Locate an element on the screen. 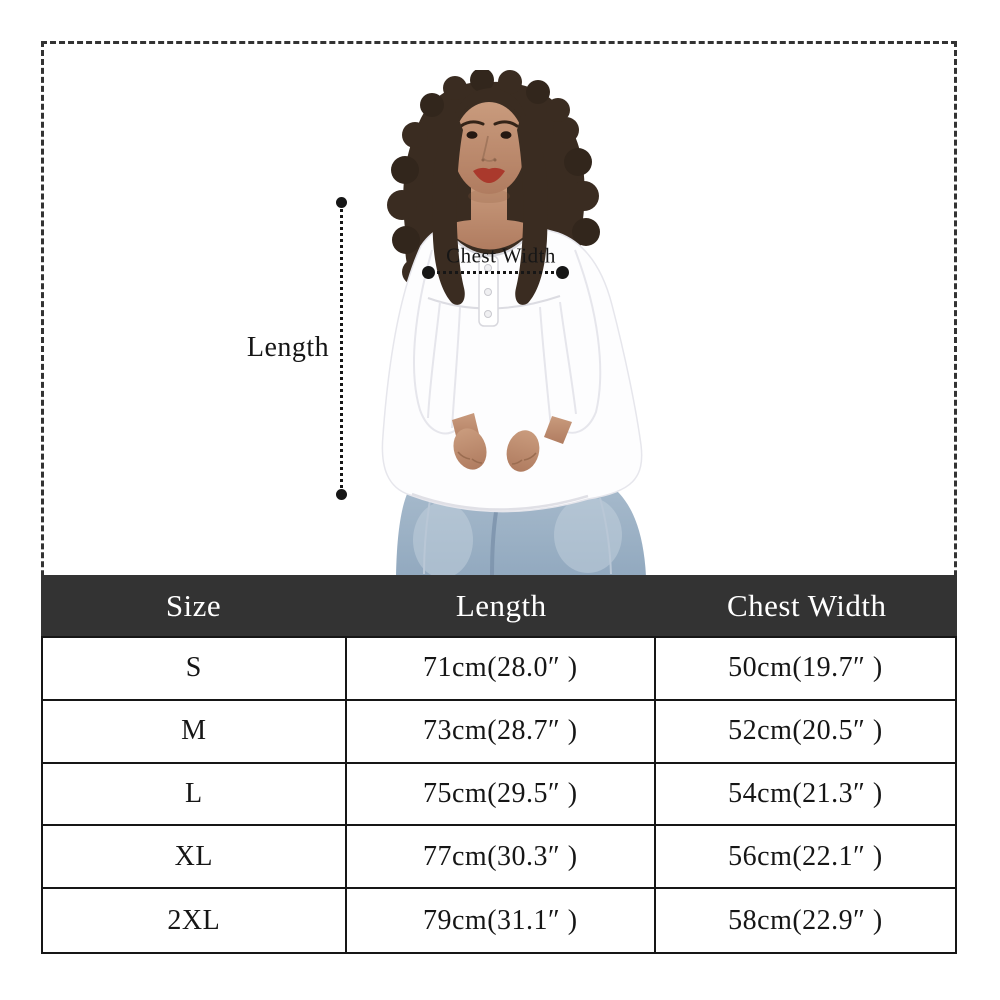 Image resolution: width=1000 pixels, height=1000 pixels. chest-line-left-dot is located at coordinates (428, 272).